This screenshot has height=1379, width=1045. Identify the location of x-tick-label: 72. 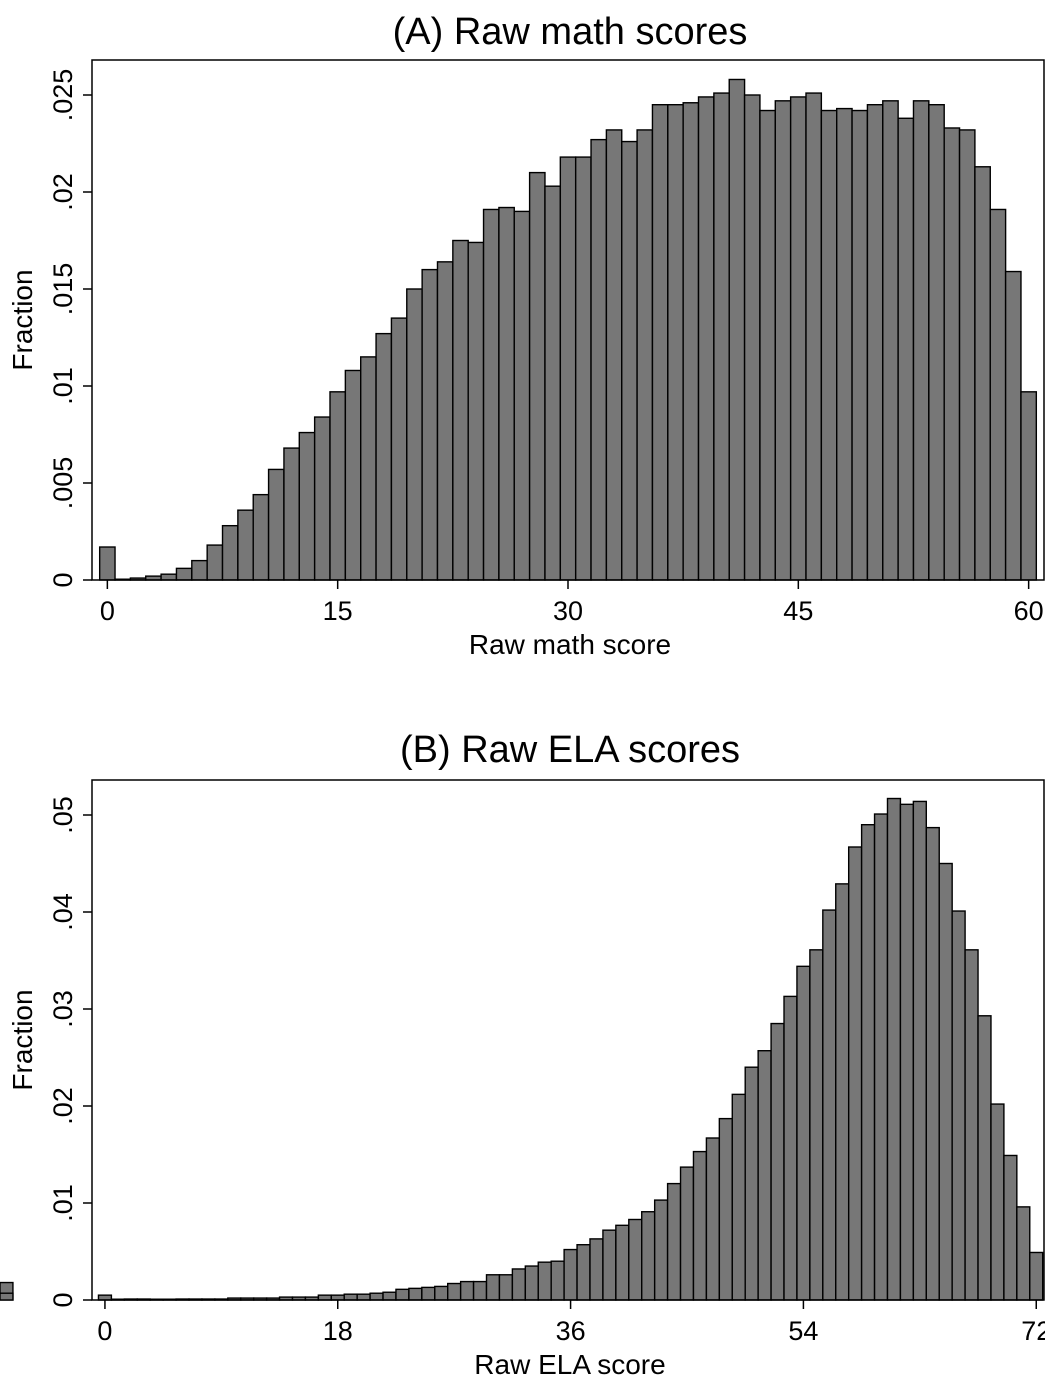
(1033, 1331).